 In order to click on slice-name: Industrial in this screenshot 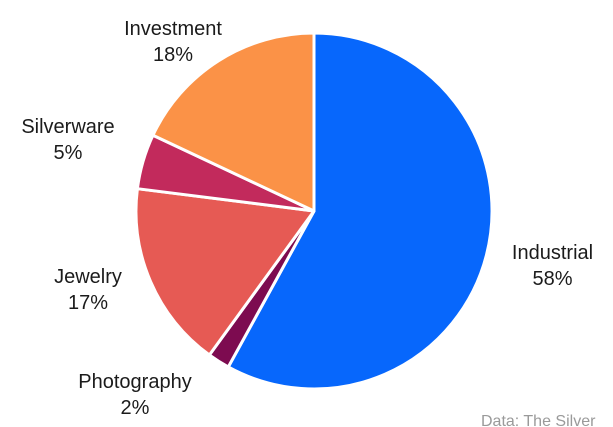, I will do `click(552, 253)`.